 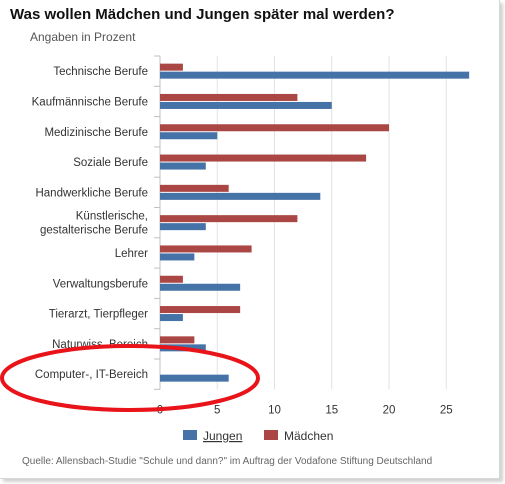 What do you see at coordinates (308, 436) in the screenshot?
I see `legend-label-maedchen: Mädchen` at bounding box center [308, 436].